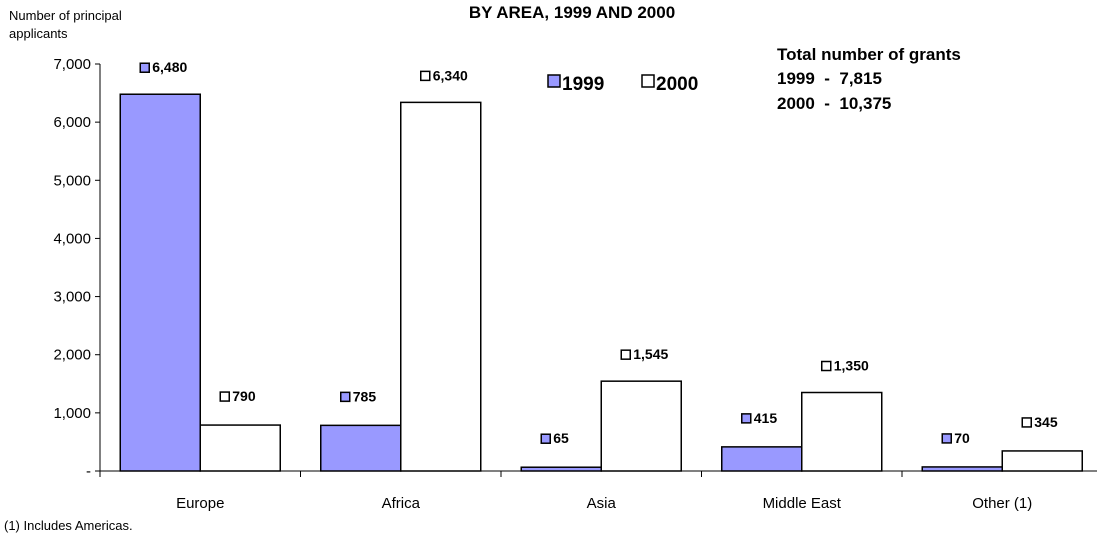  I want to click on legend-swatch-1999, so click(554, 81).